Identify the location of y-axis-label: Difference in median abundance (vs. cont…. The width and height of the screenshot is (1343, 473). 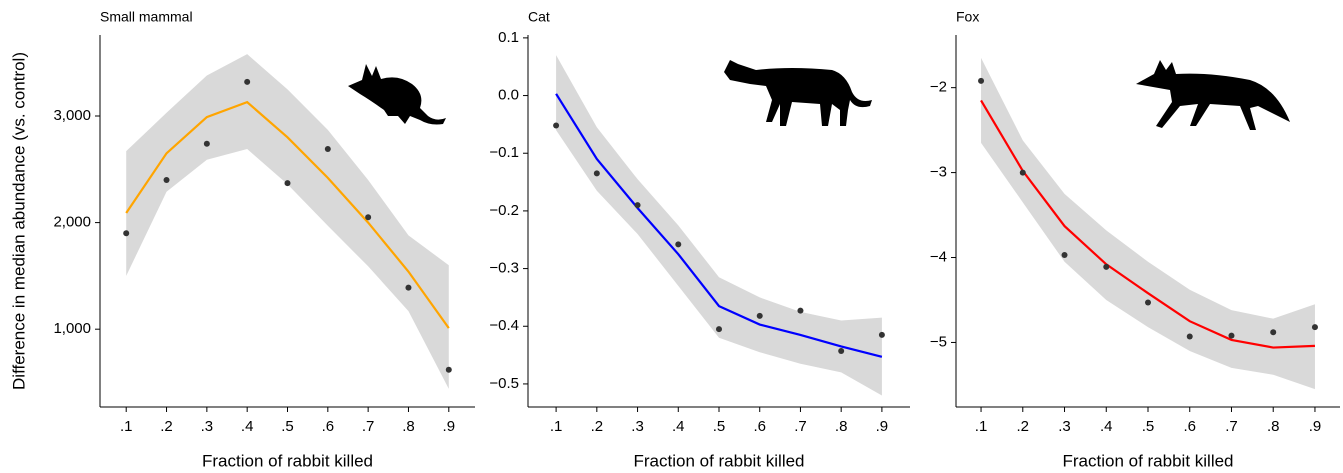
(18, 221).